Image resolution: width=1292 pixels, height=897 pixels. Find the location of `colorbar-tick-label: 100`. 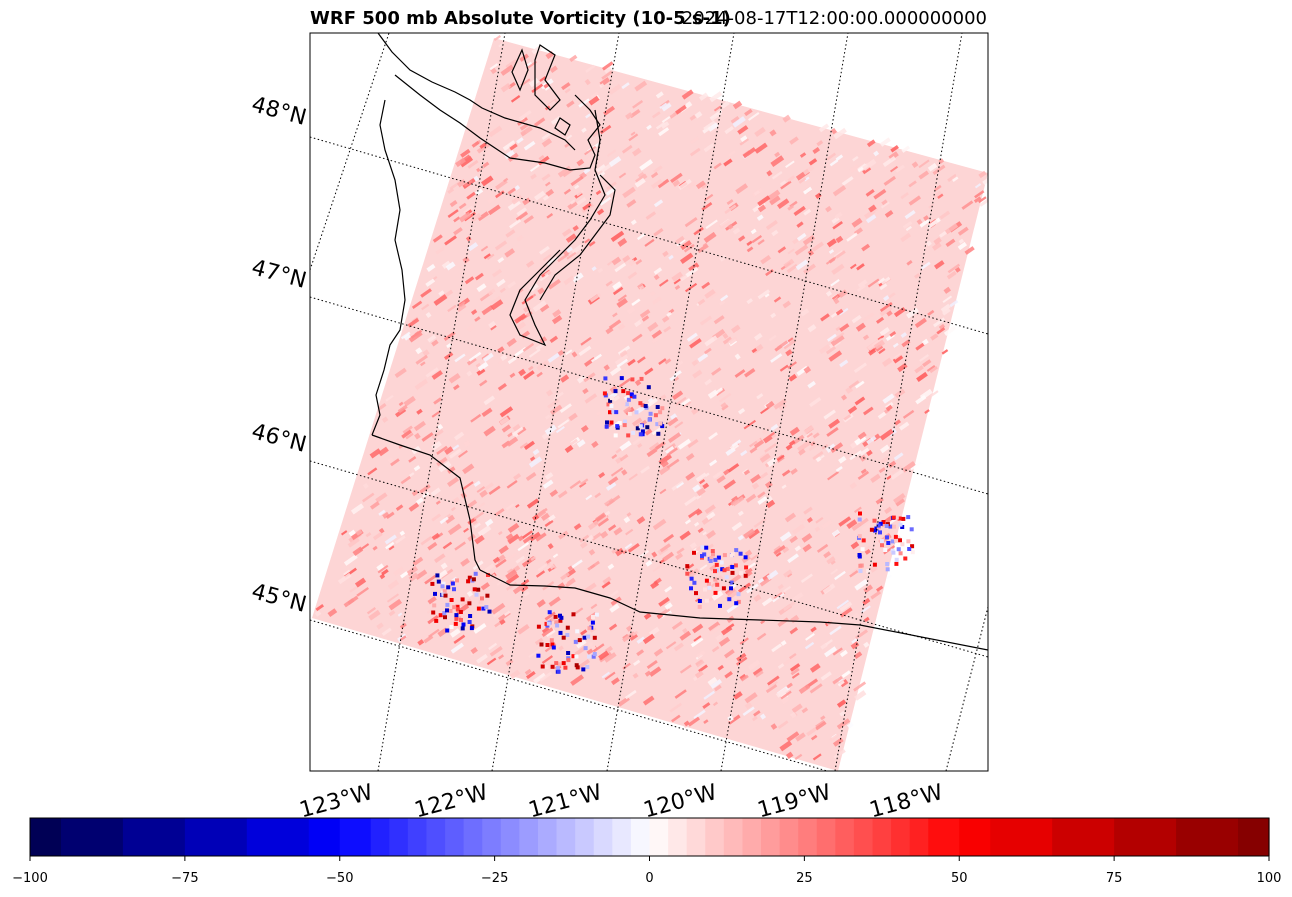

colorbar-tick-label: 100 is located at coordinates (1269, 878).